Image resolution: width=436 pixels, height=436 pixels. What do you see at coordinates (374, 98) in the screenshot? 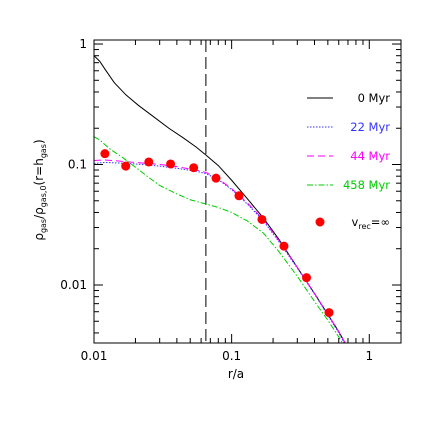
I see `legend-label-0: 0 Myr` at bounding box center [374, 98].